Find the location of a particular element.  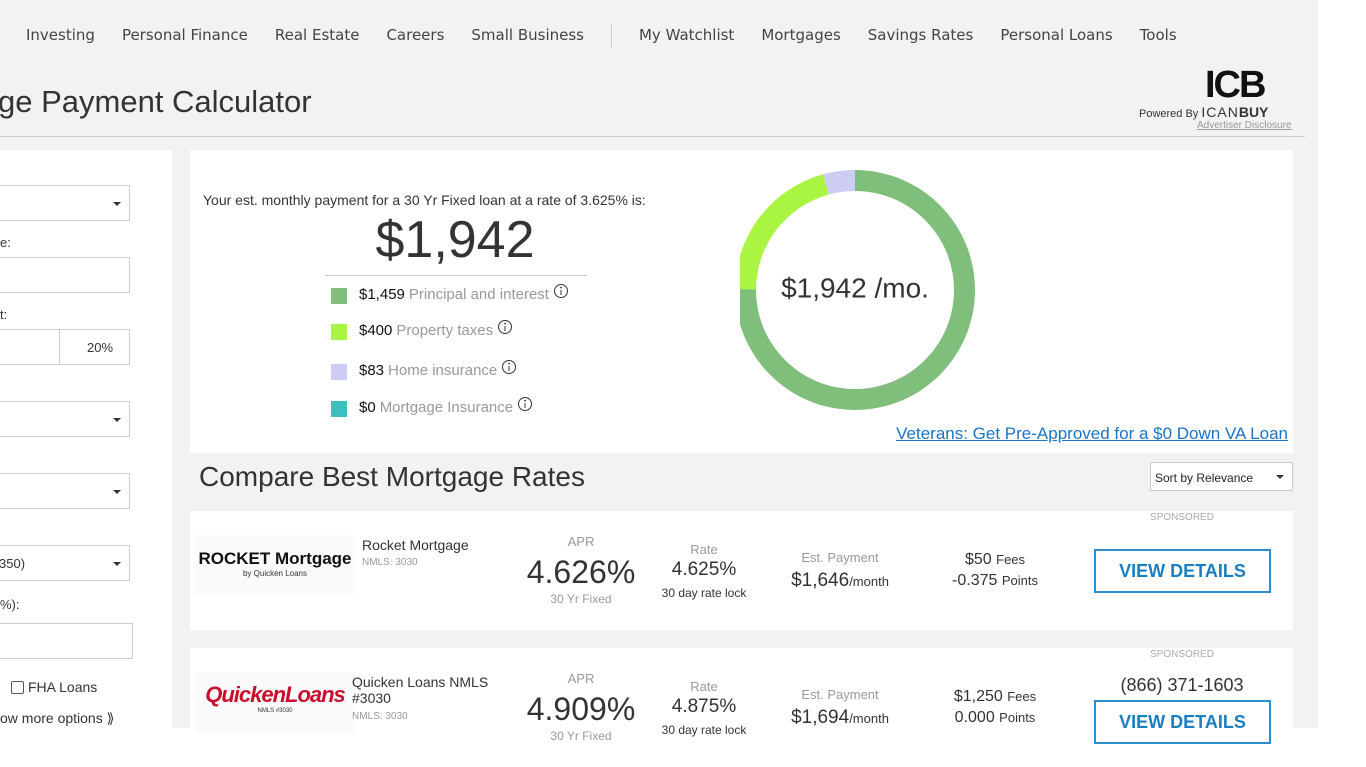

checkbox is located at coordinates (17, 687).